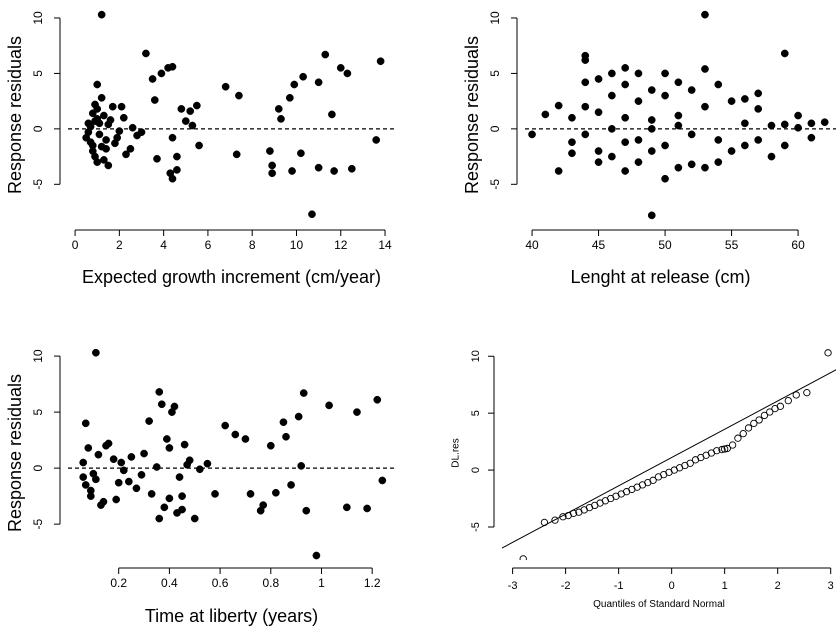 The width and height of the screenshot is (836, 637). I want to click on plot-area, so click(231, 114).